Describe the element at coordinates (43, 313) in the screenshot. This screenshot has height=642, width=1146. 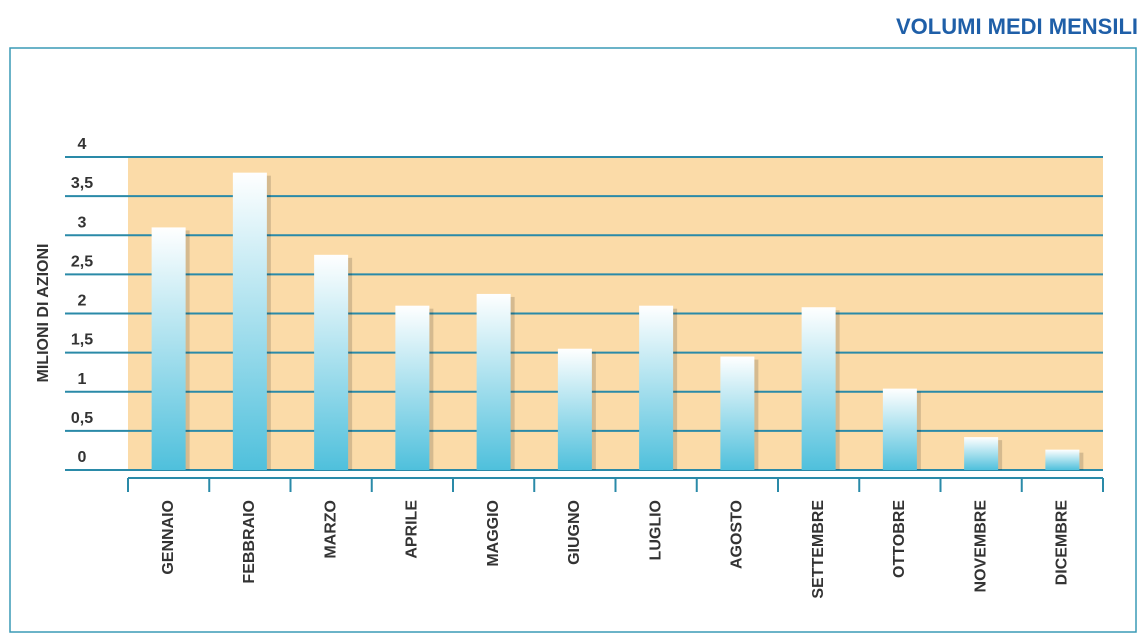
I see `y-axis-label: MILIONI DI AZIONI` at that location.